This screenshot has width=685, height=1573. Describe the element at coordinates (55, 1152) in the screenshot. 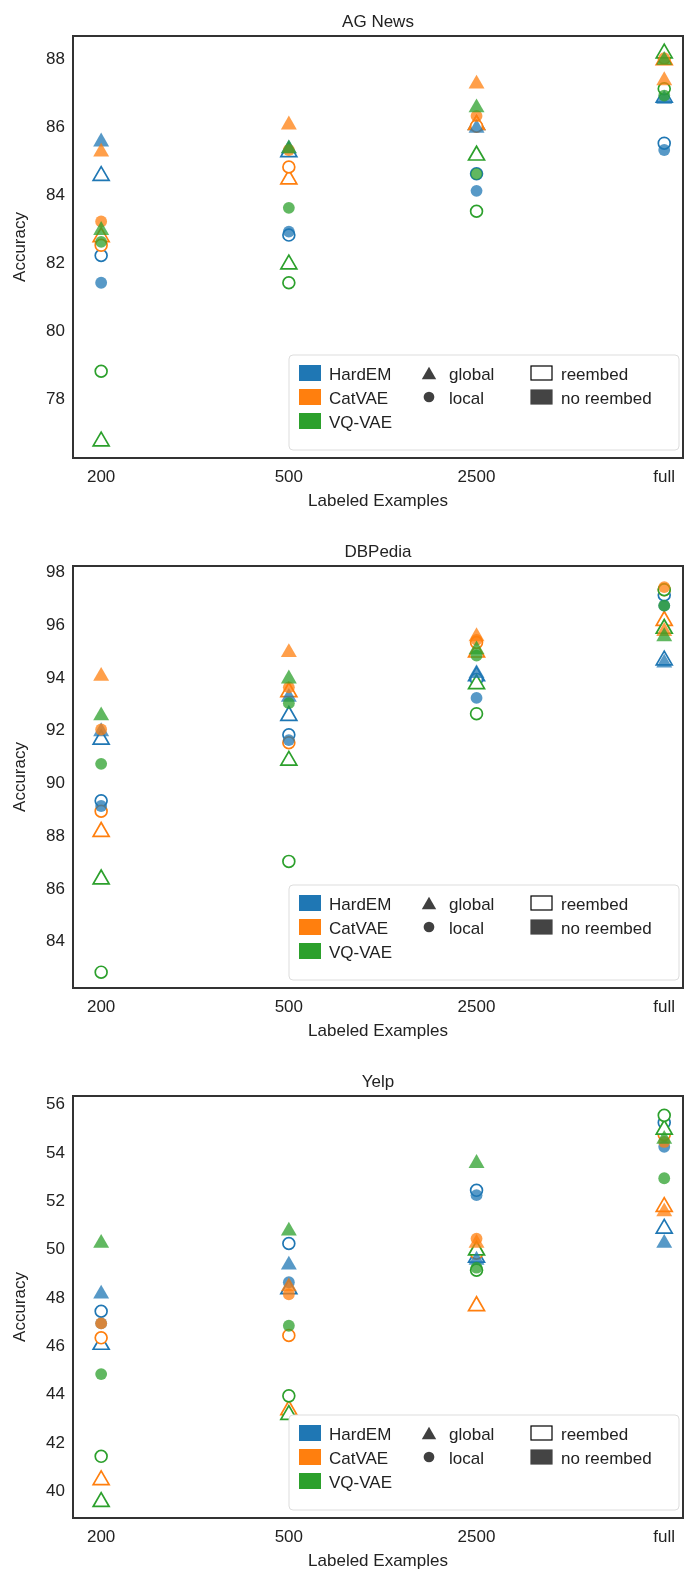

I see `y-tick-label: 54` at that location.